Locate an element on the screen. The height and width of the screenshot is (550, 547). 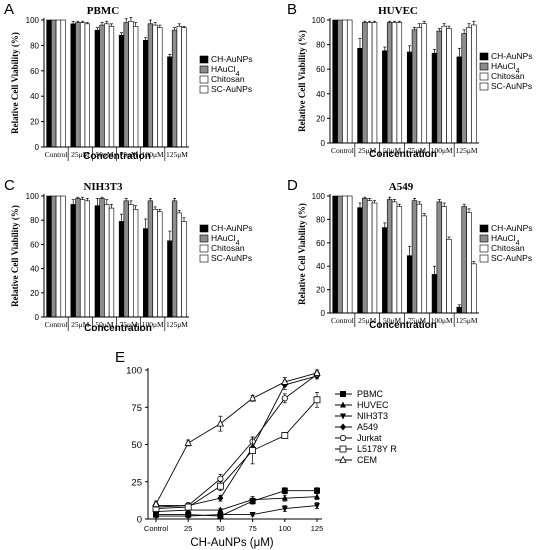
panel-letter: E is located at coordinates (120, 357).